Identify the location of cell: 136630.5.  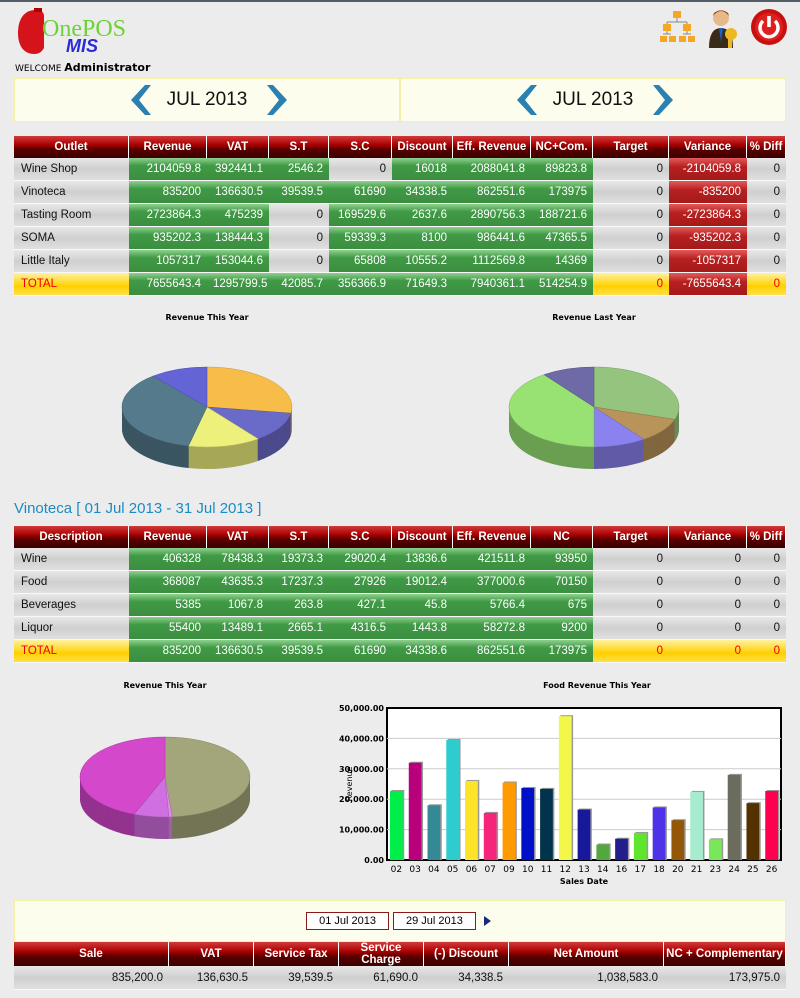
(238, 192).